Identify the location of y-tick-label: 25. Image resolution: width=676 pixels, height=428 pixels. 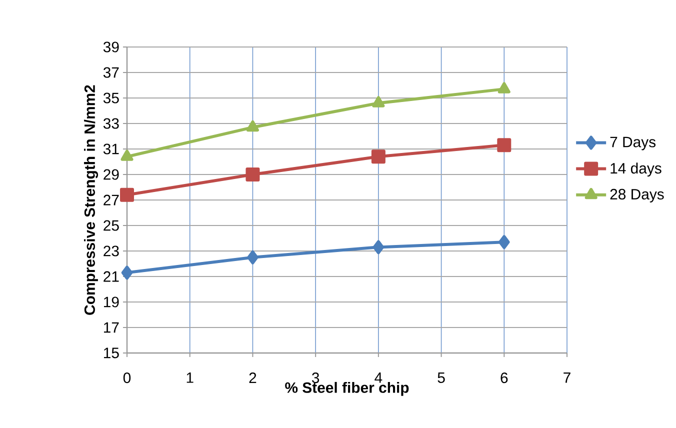
(111, 225).